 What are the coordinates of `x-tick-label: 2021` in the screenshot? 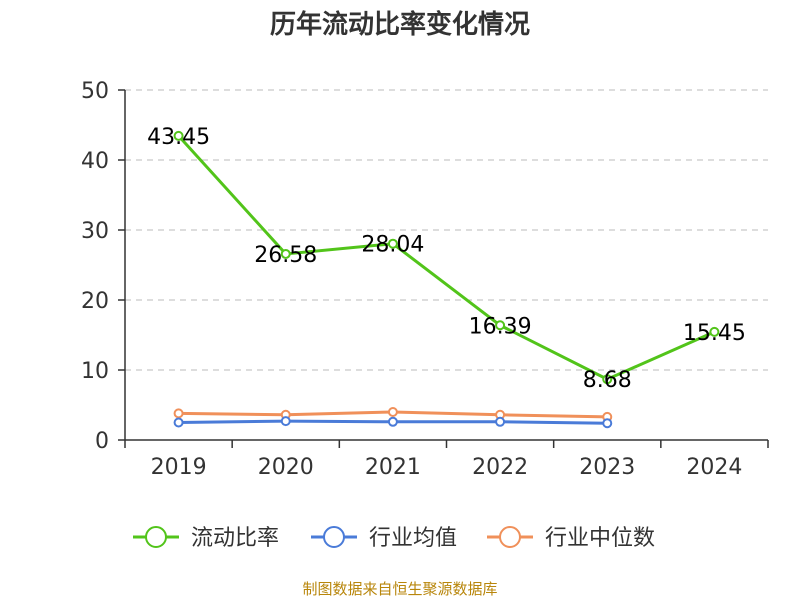 It's located at (393, 467).